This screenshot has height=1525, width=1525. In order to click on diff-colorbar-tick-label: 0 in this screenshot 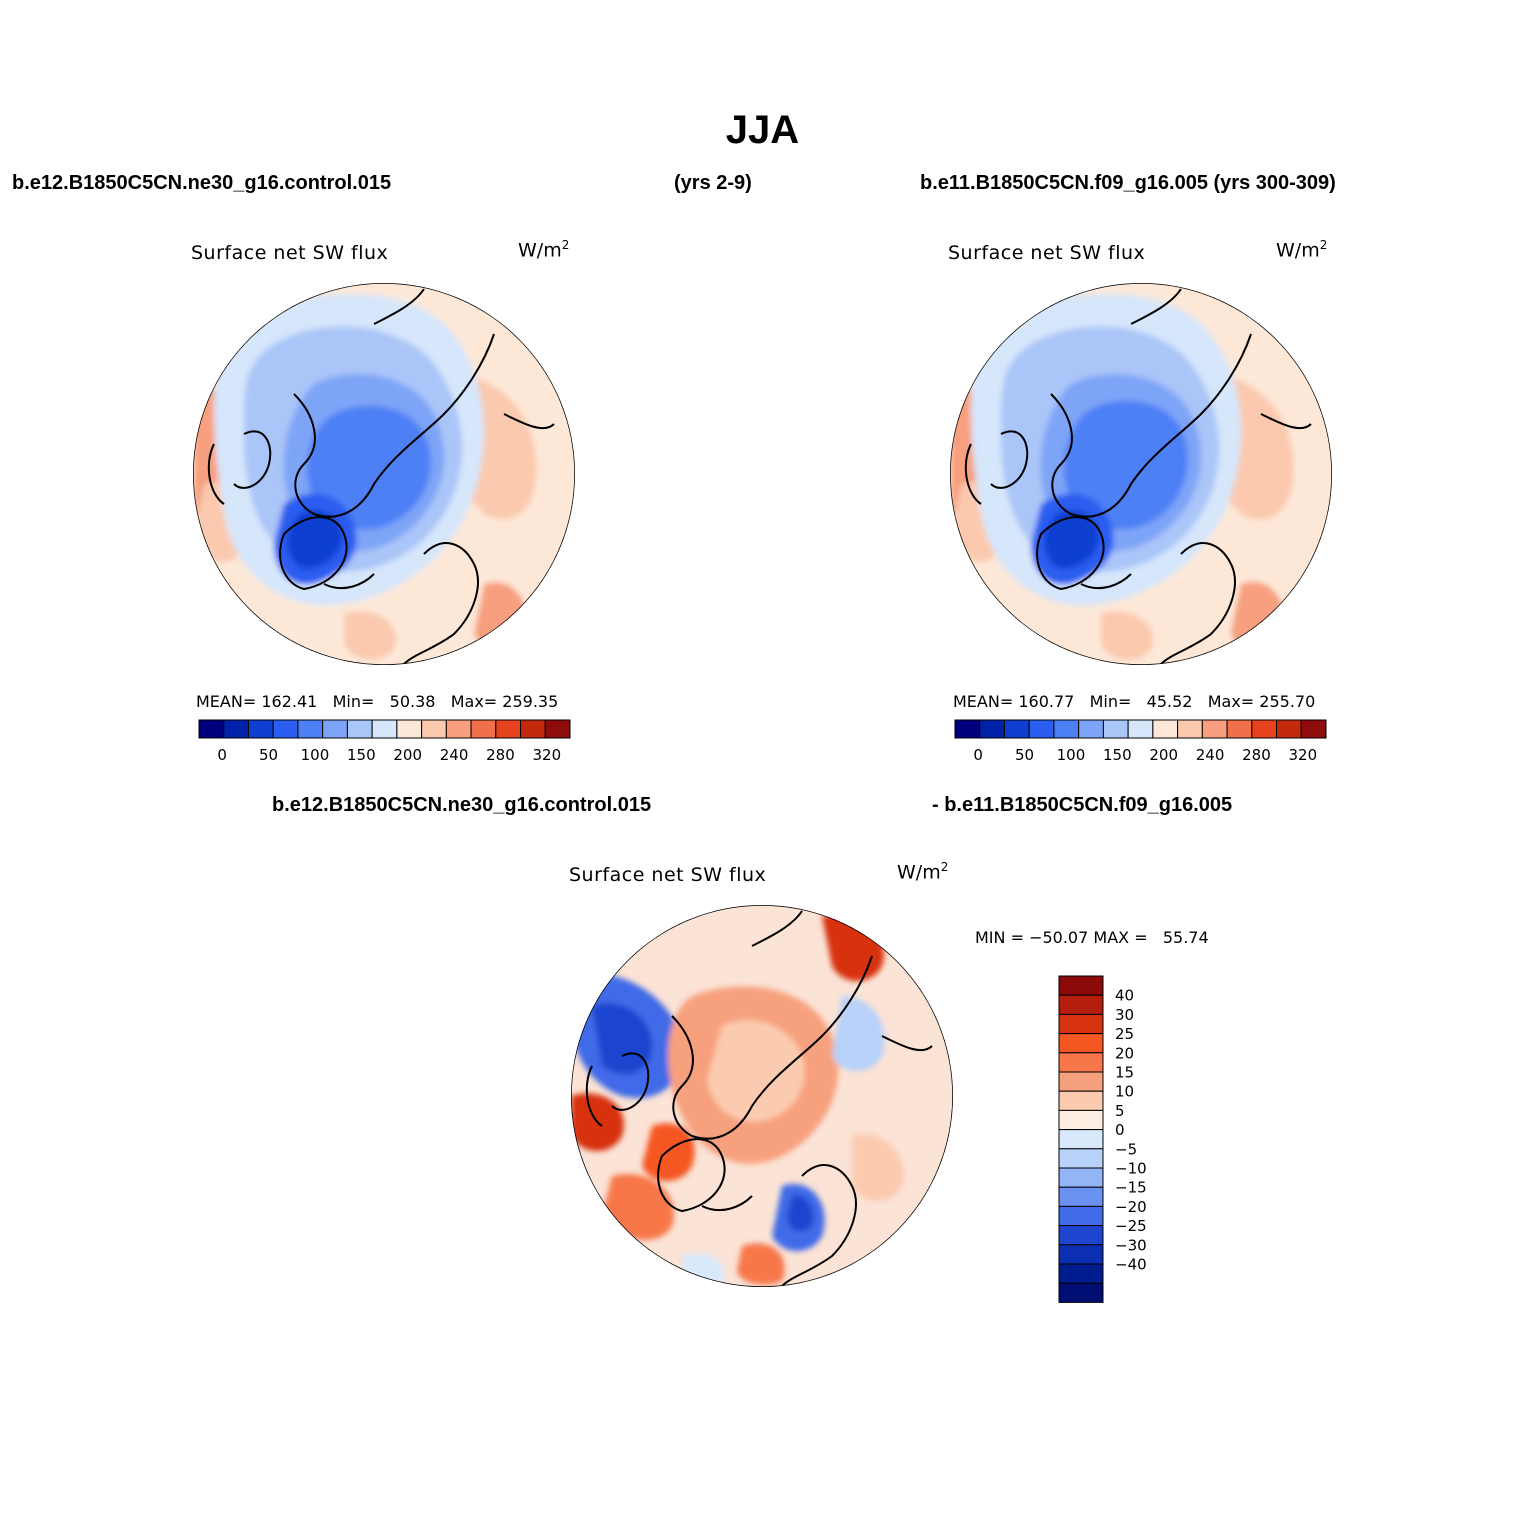, I will do `click(1120, 1130)`.